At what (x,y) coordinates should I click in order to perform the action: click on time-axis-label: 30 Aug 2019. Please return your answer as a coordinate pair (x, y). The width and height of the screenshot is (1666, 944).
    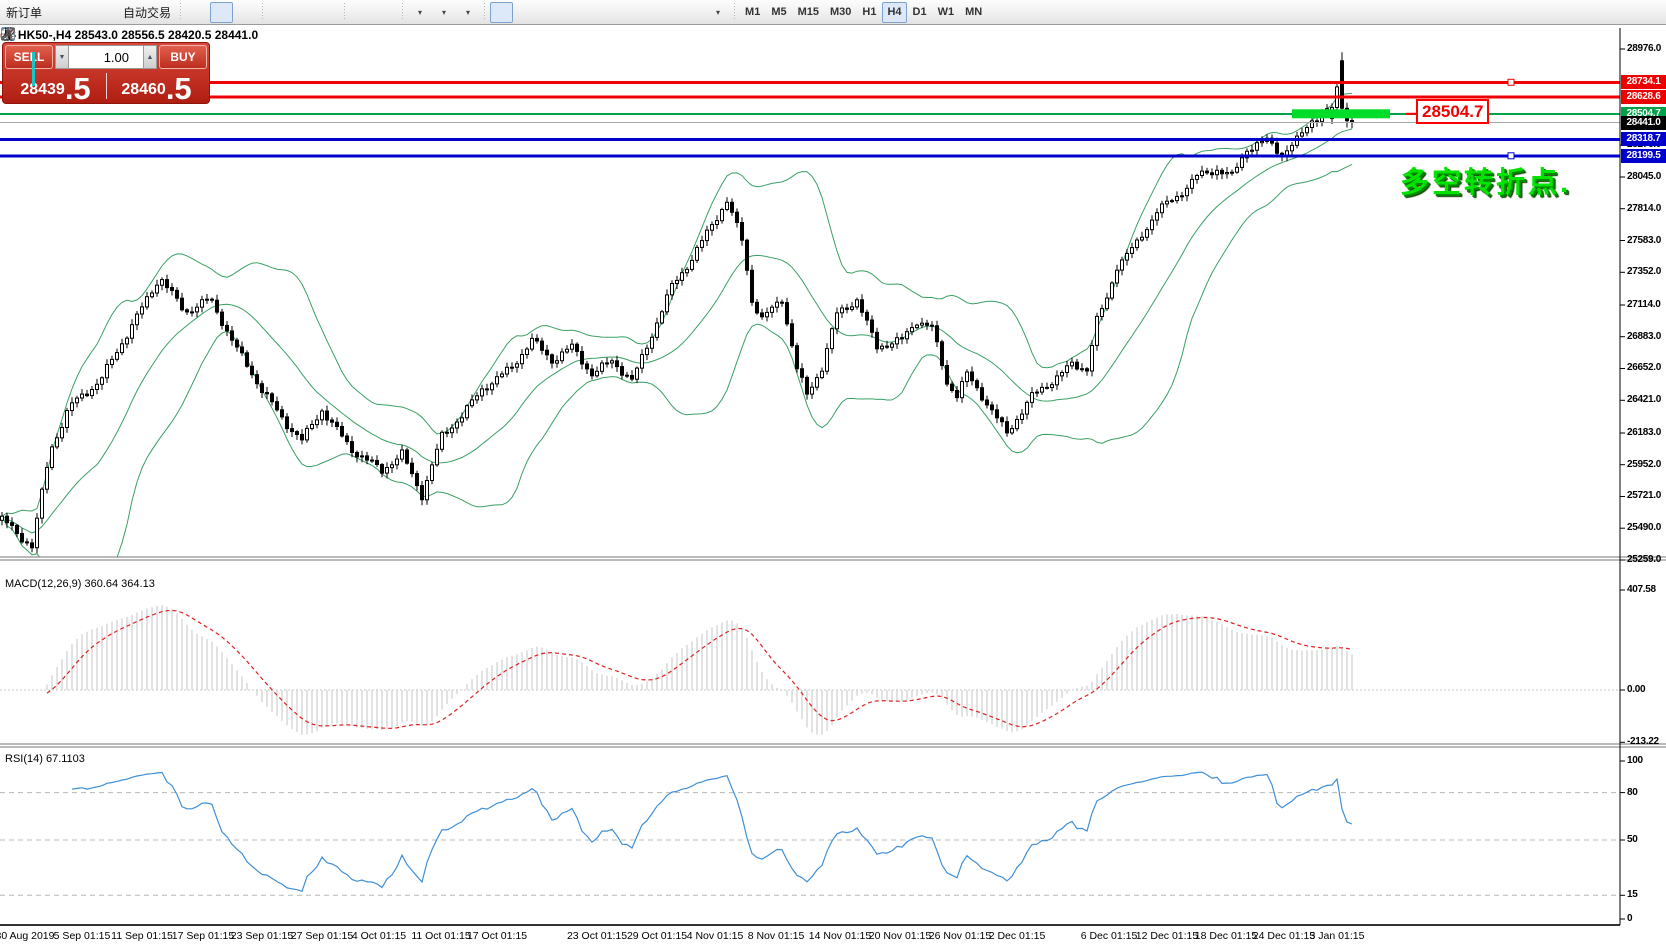
    Looking at the image, I should click on (27, 936).